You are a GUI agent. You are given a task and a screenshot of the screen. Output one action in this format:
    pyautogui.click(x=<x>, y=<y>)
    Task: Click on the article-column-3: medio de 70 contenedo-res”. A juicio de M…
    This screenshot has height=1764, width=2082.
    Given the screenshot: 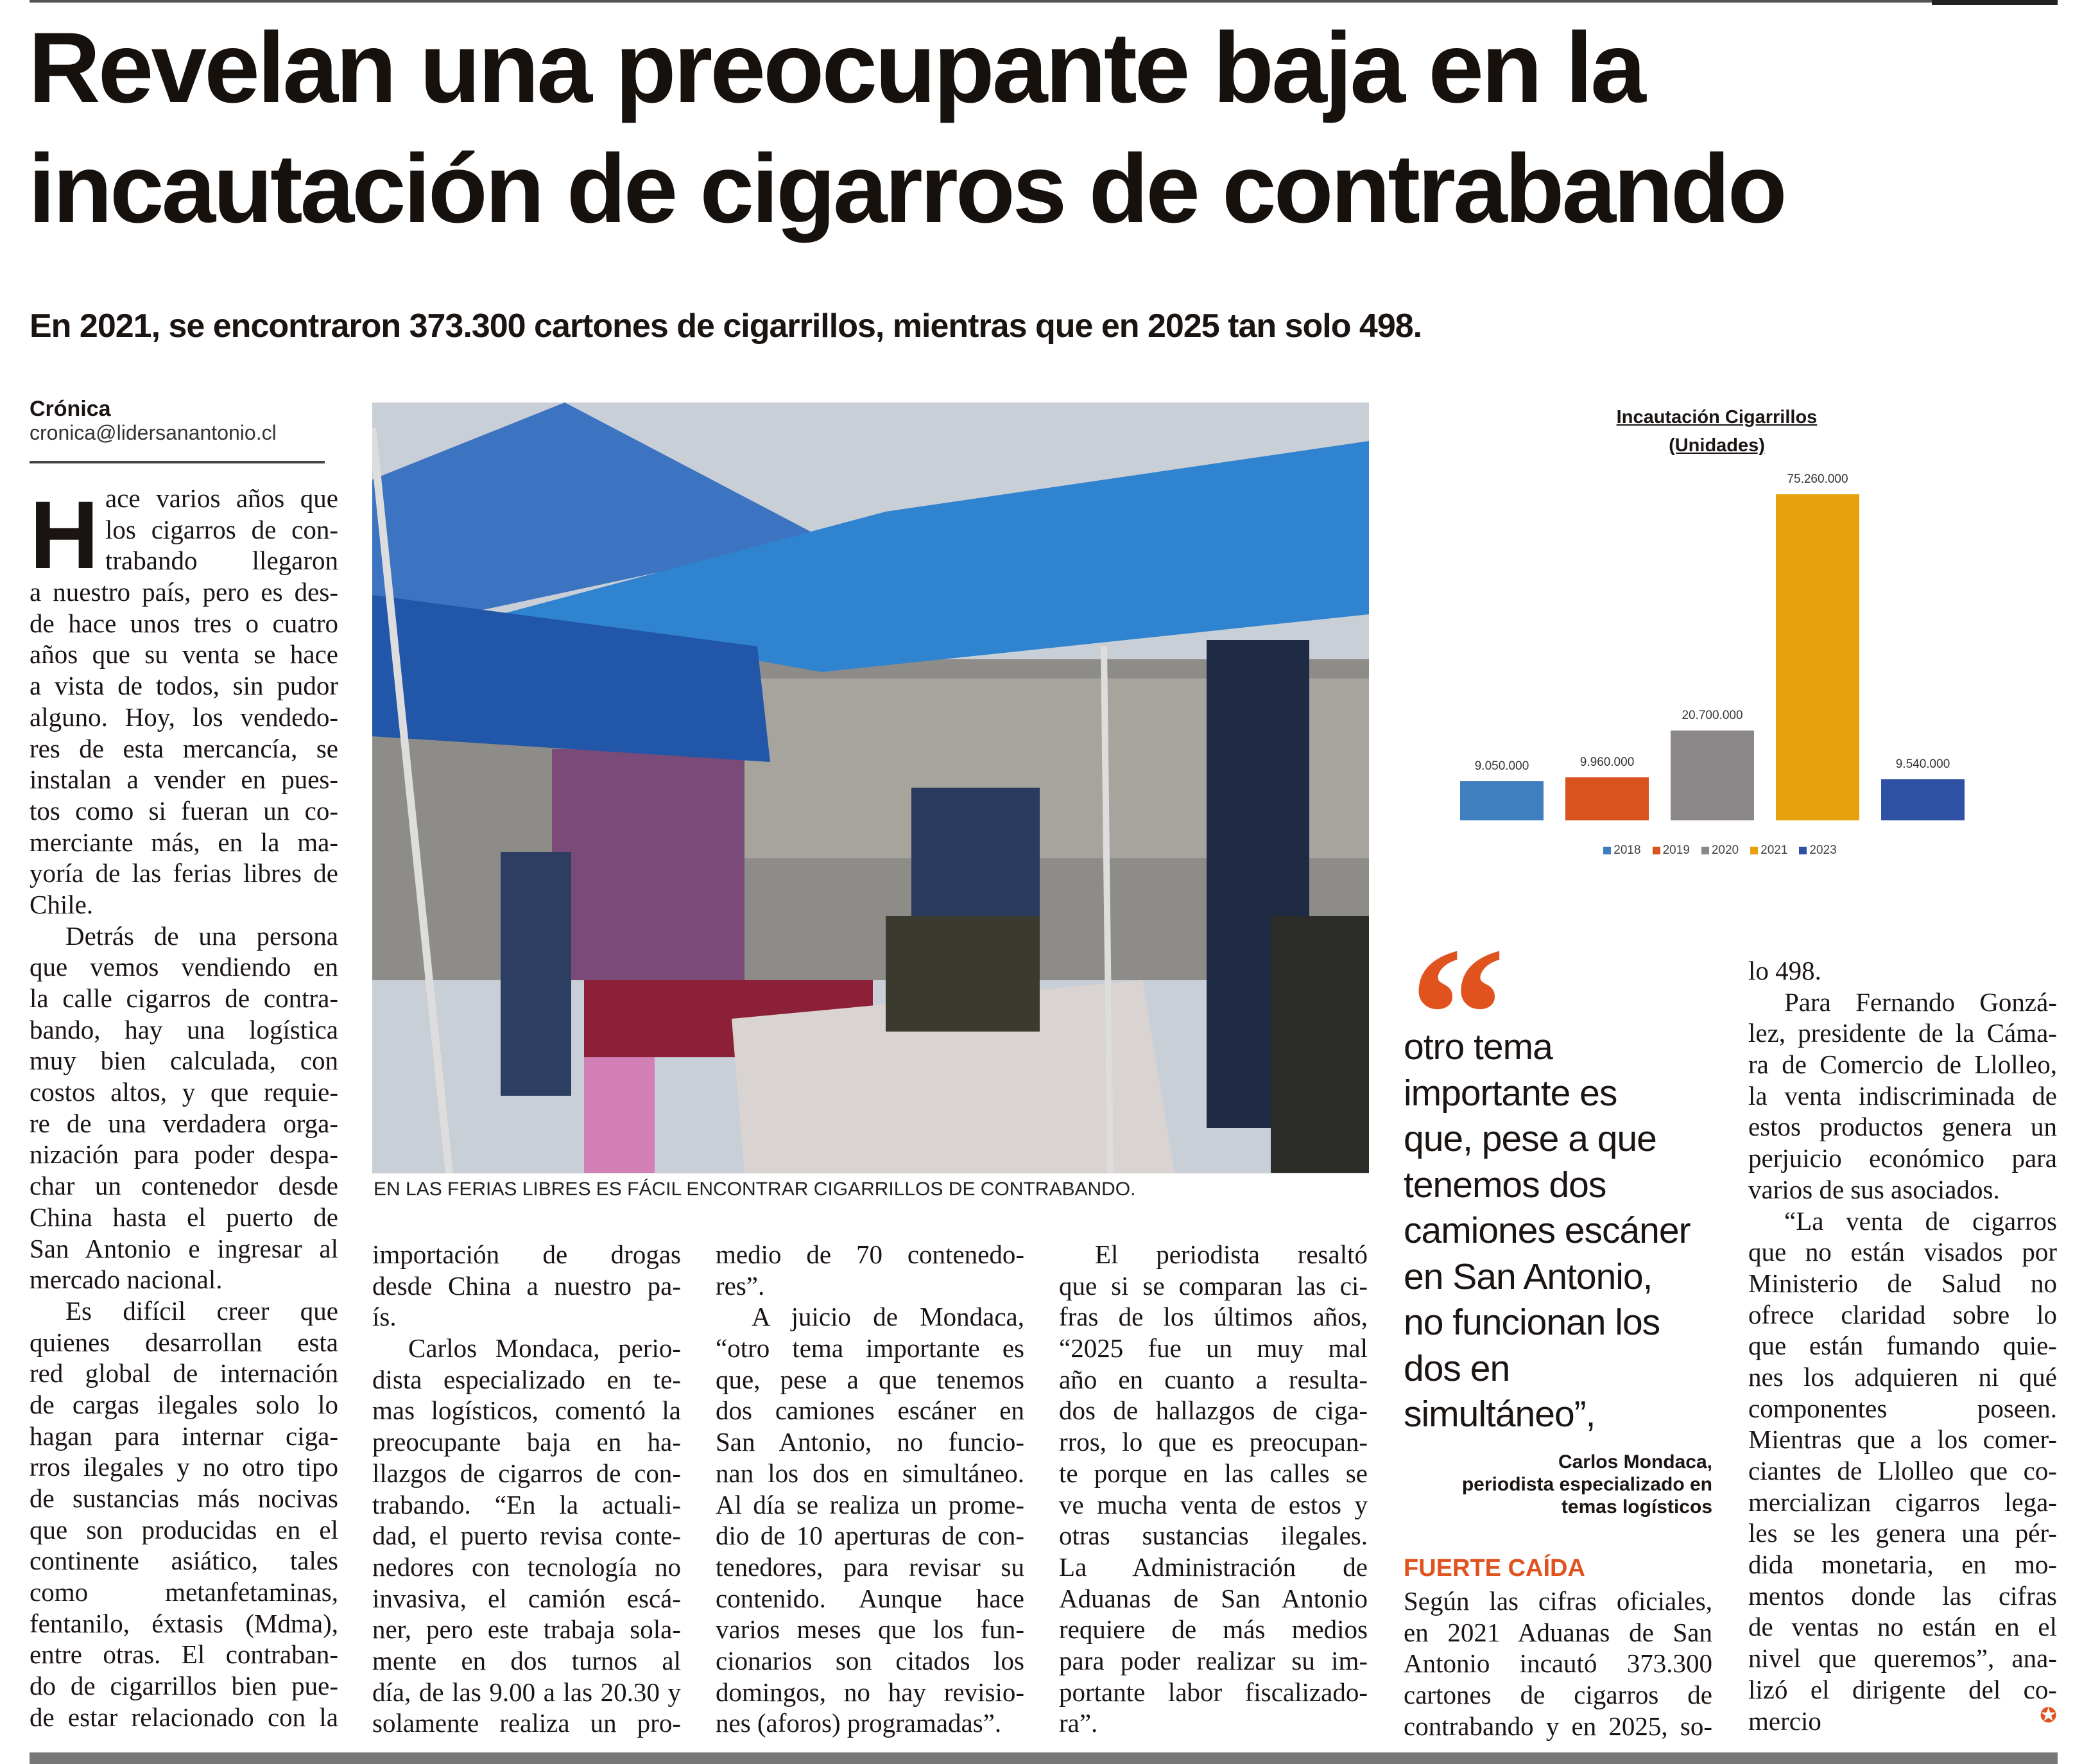 What is the action you would take?
    pyautogui.click(x=870, y=1489)
    